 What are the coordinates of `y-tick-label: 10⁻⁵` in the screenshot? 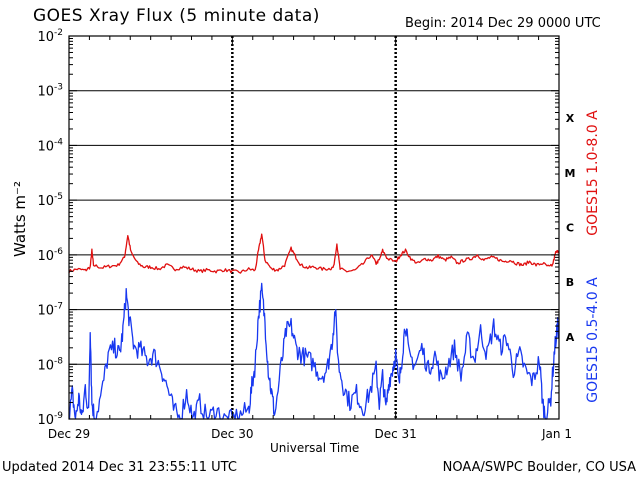 It's located at (50, 200).